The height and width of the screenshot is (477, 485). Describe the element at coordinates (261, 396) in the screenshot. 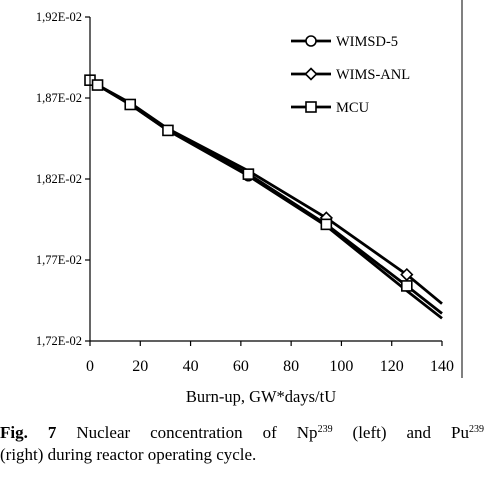

I see `x-axis-label: Burn-up, GW*days/tU` at that location.